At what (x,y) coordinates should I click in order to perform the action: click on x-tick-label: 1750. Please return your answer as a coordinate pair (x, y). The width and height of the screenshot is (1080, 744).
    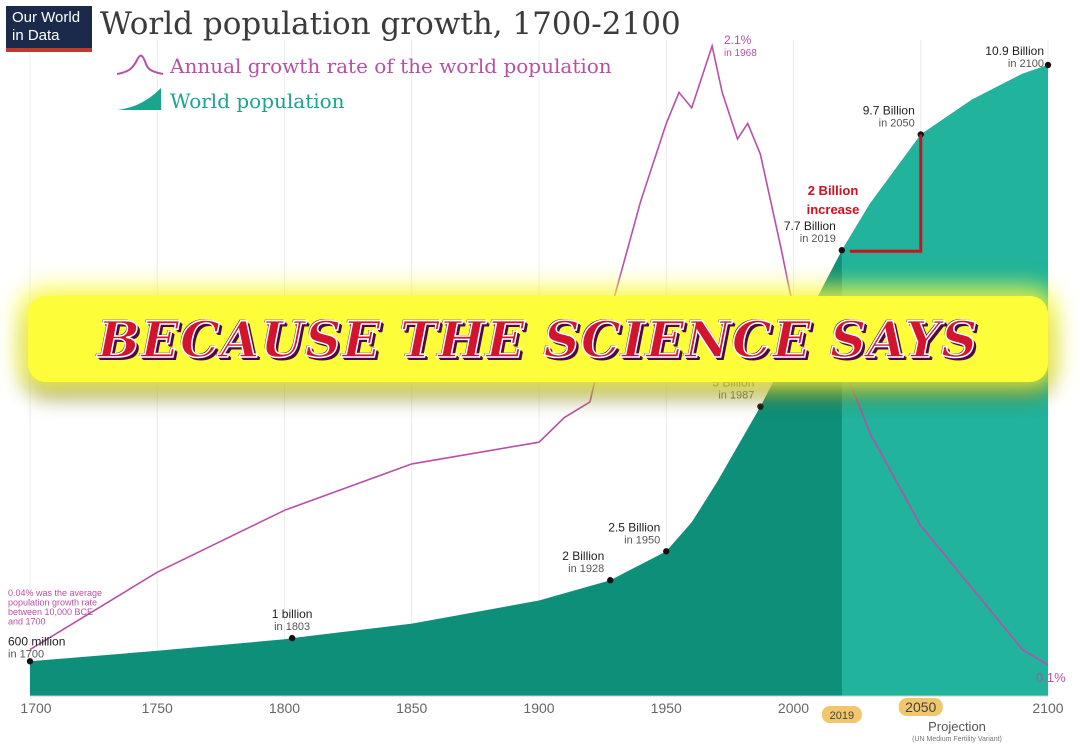
    Looking at the image, I should click on (157, 708).